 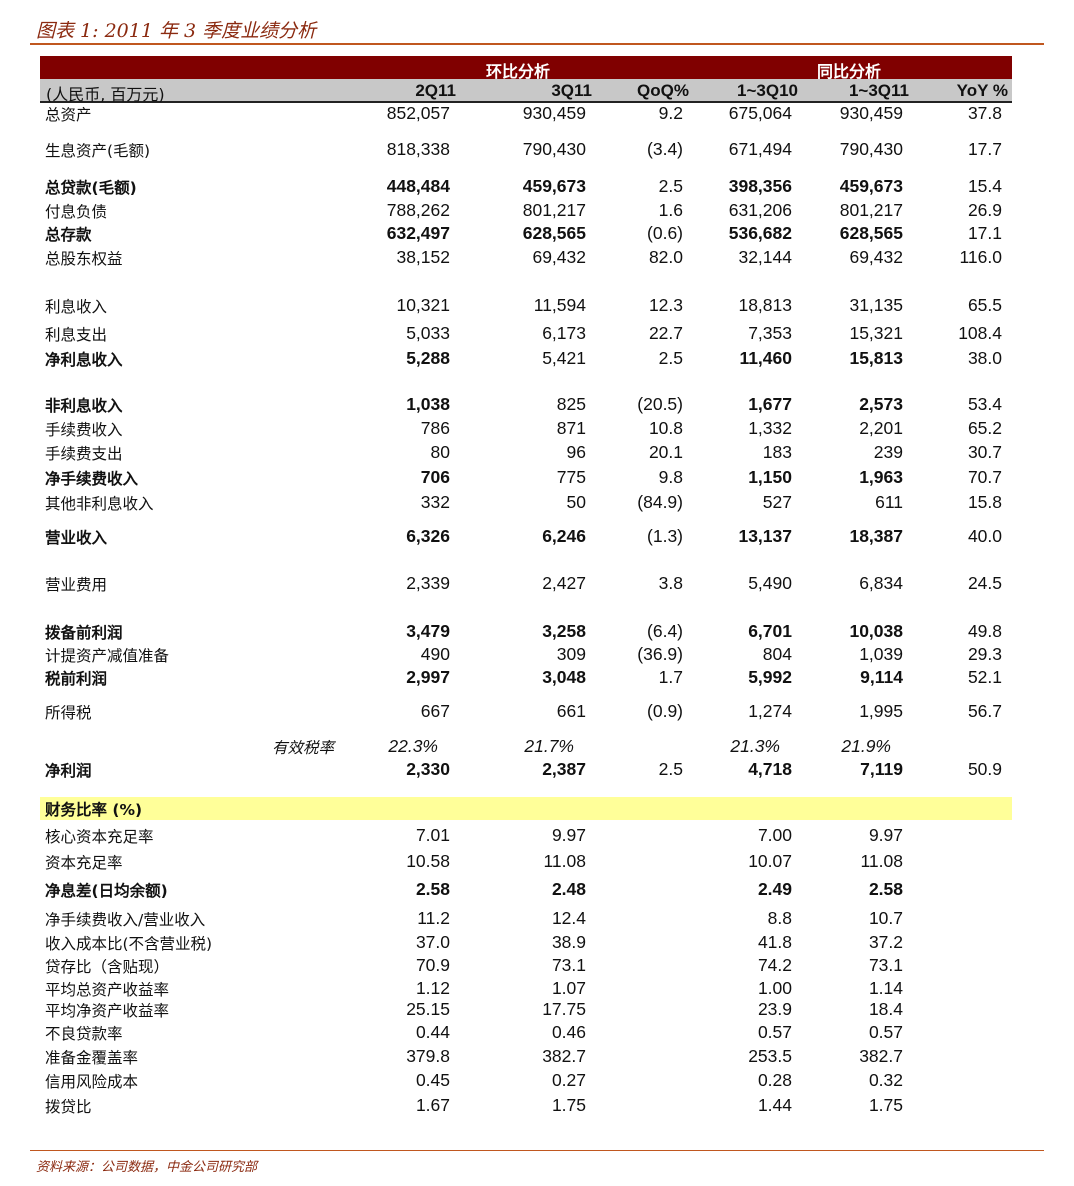 What do you see at coordinates (568, 1105) in the screenshot?
I see `cell-3Q11: 1.75` at bounding box center [568, 1105].